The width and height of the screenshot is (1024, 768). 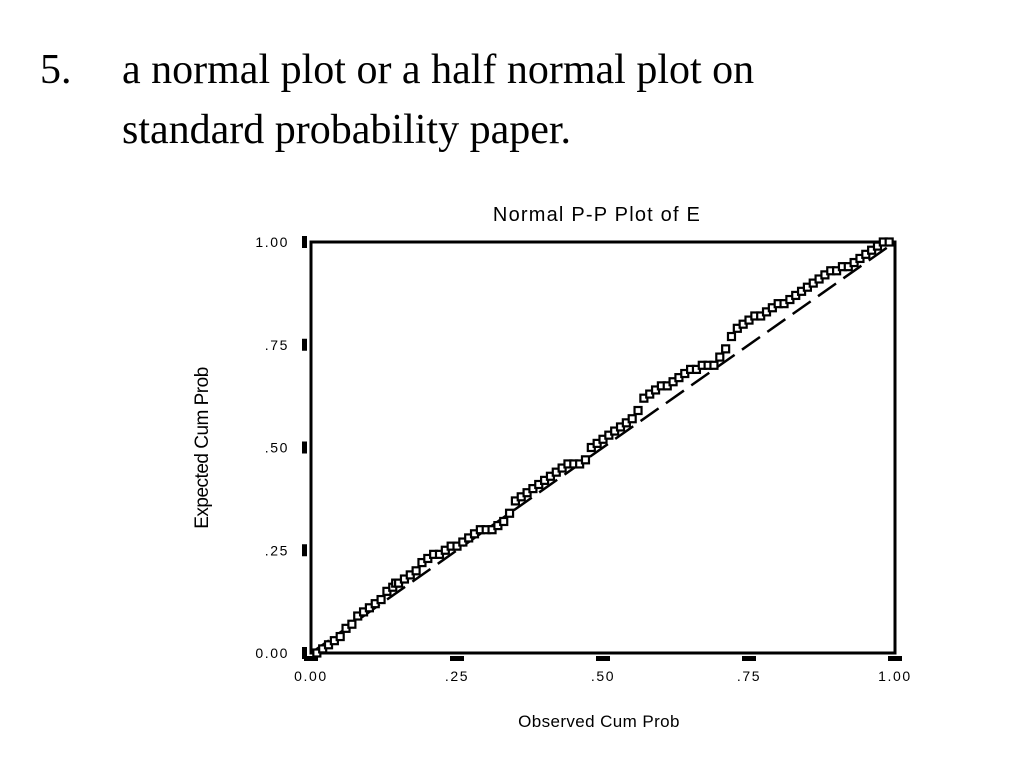 What do you see at coordinates (277, 550) in the screenshot?
I see `y-tick-label: .25` at bounding box center [277, 550].